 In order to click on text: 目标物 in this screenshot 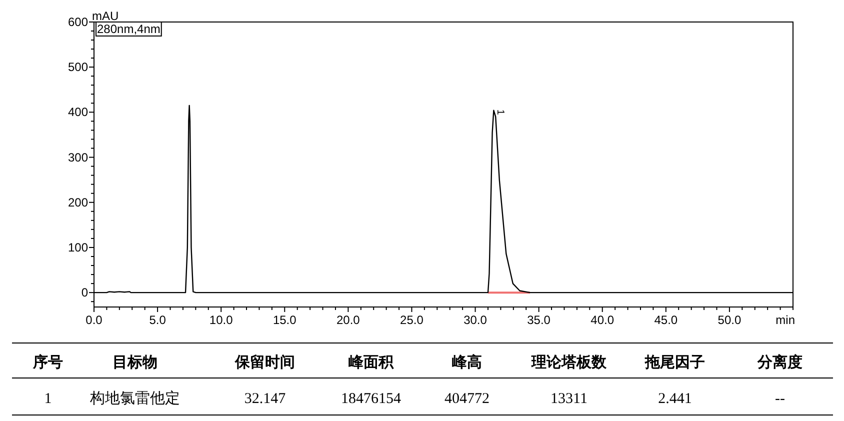, I will do `click(135, 362)`.